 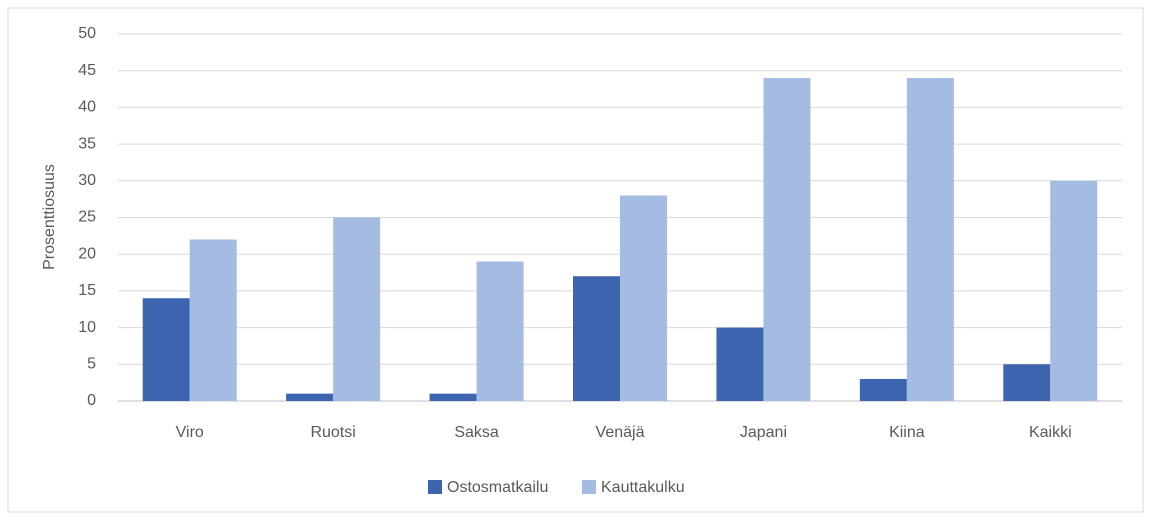 What do you see at coordinates (620, 432) in the screenshot?
I see `x-tick-label: Venäjä` at bounding box center [620, 432].